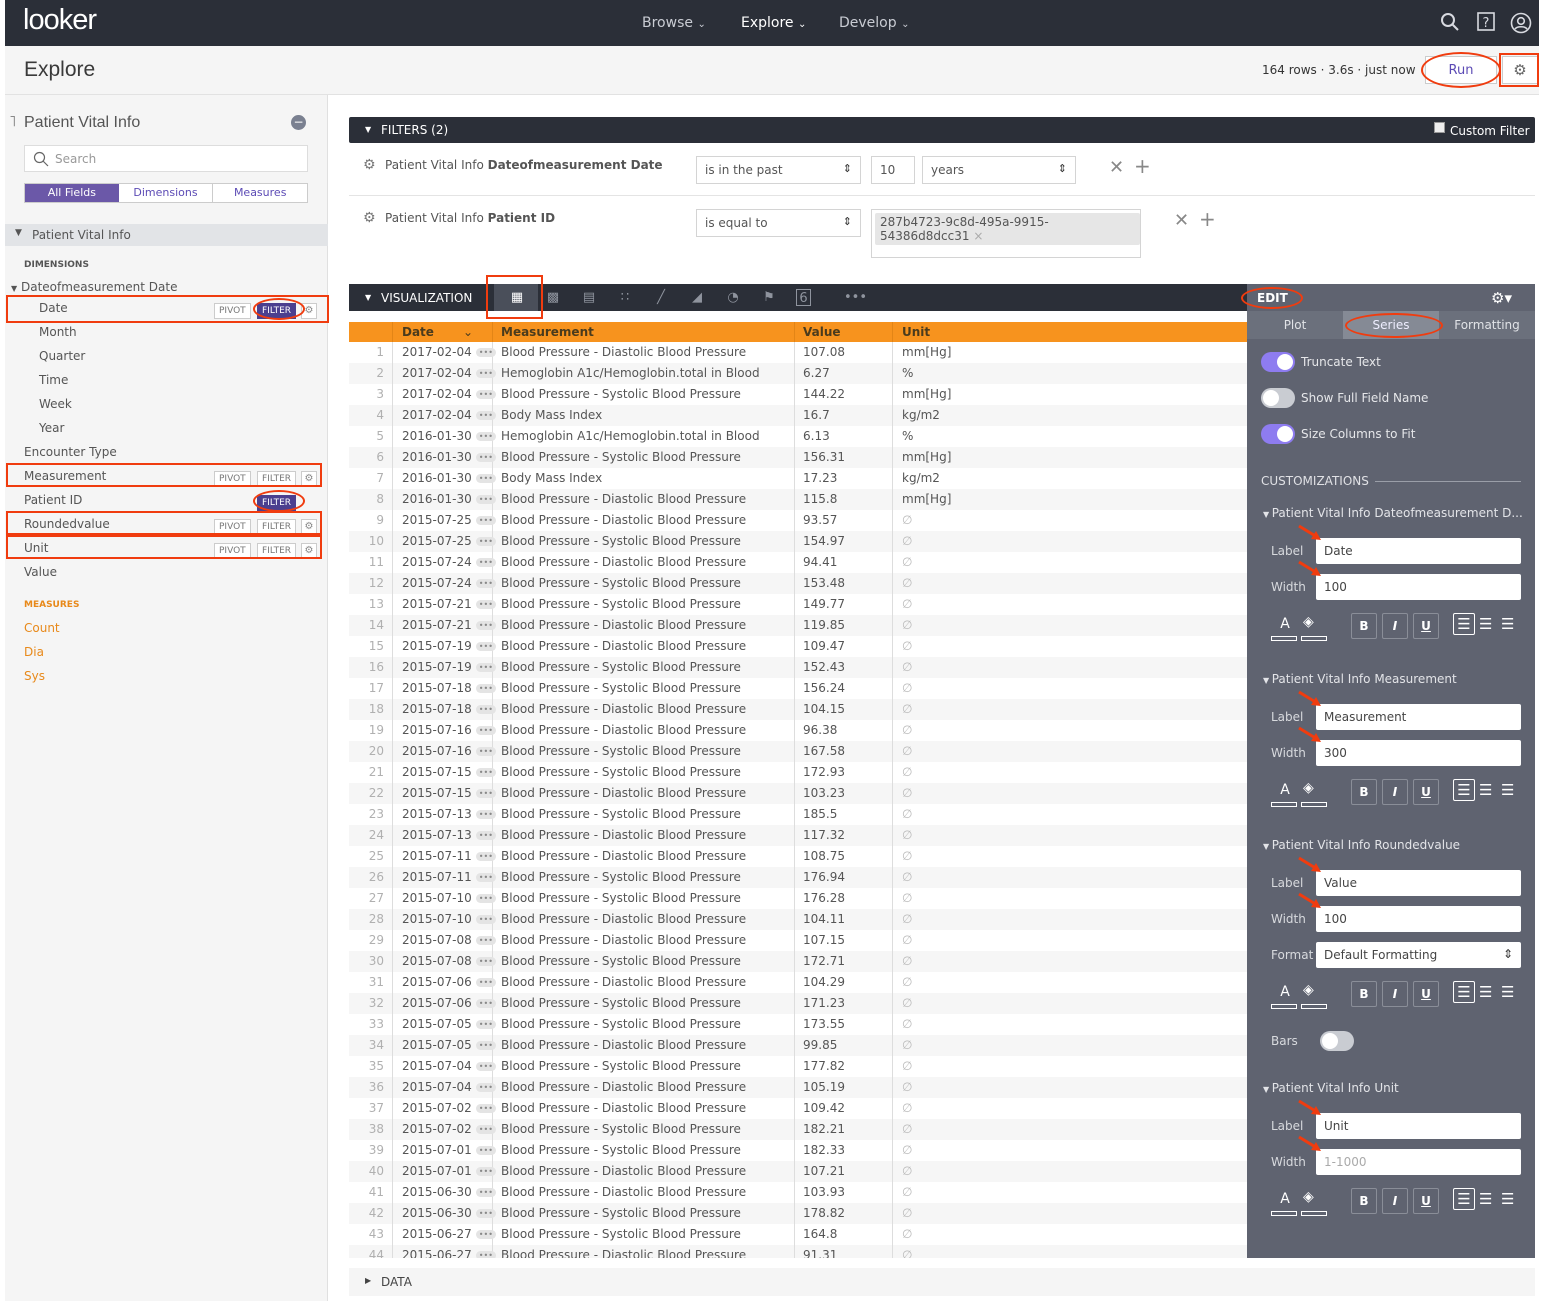 This screenshot has height=1301, width=1541. I want to click on cell-date: 2015-07-19 •••, so click(444, 646).